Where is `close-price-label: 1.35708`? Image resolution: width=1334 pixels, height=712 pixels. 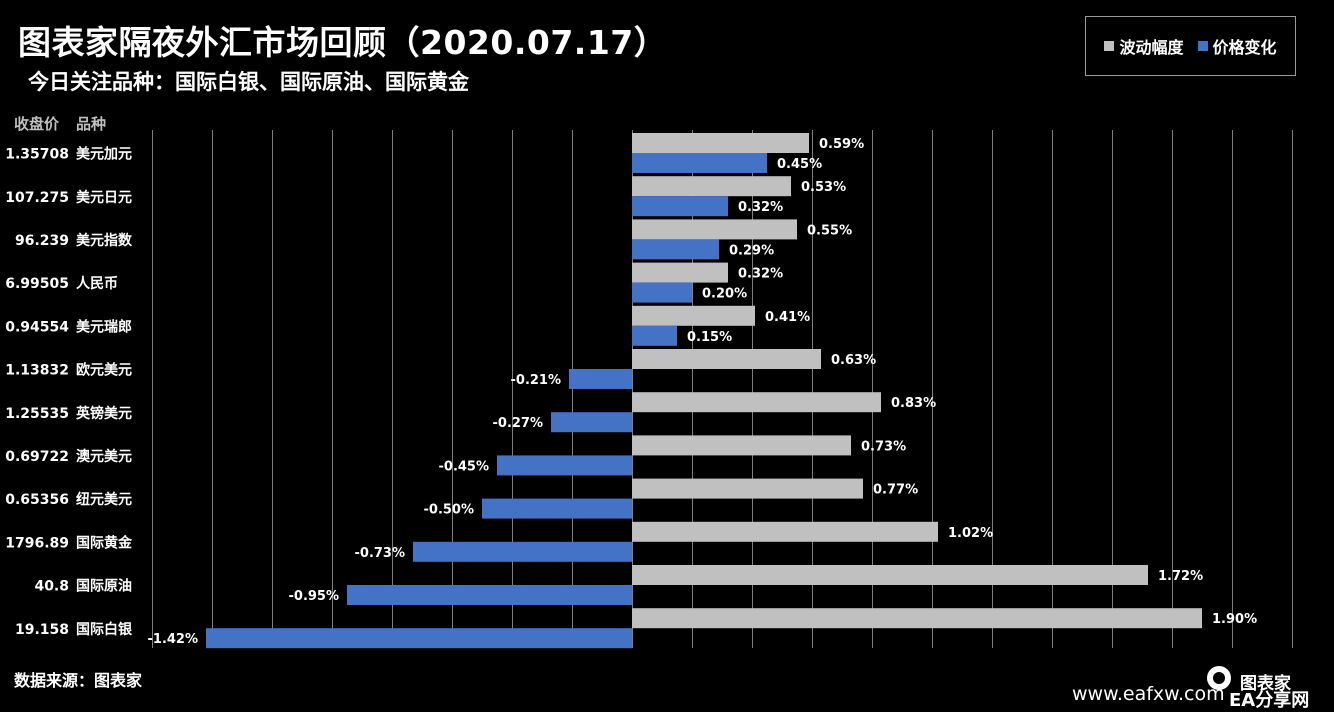
close-price-label: 1.35708 is located at coordinates (37, 155).